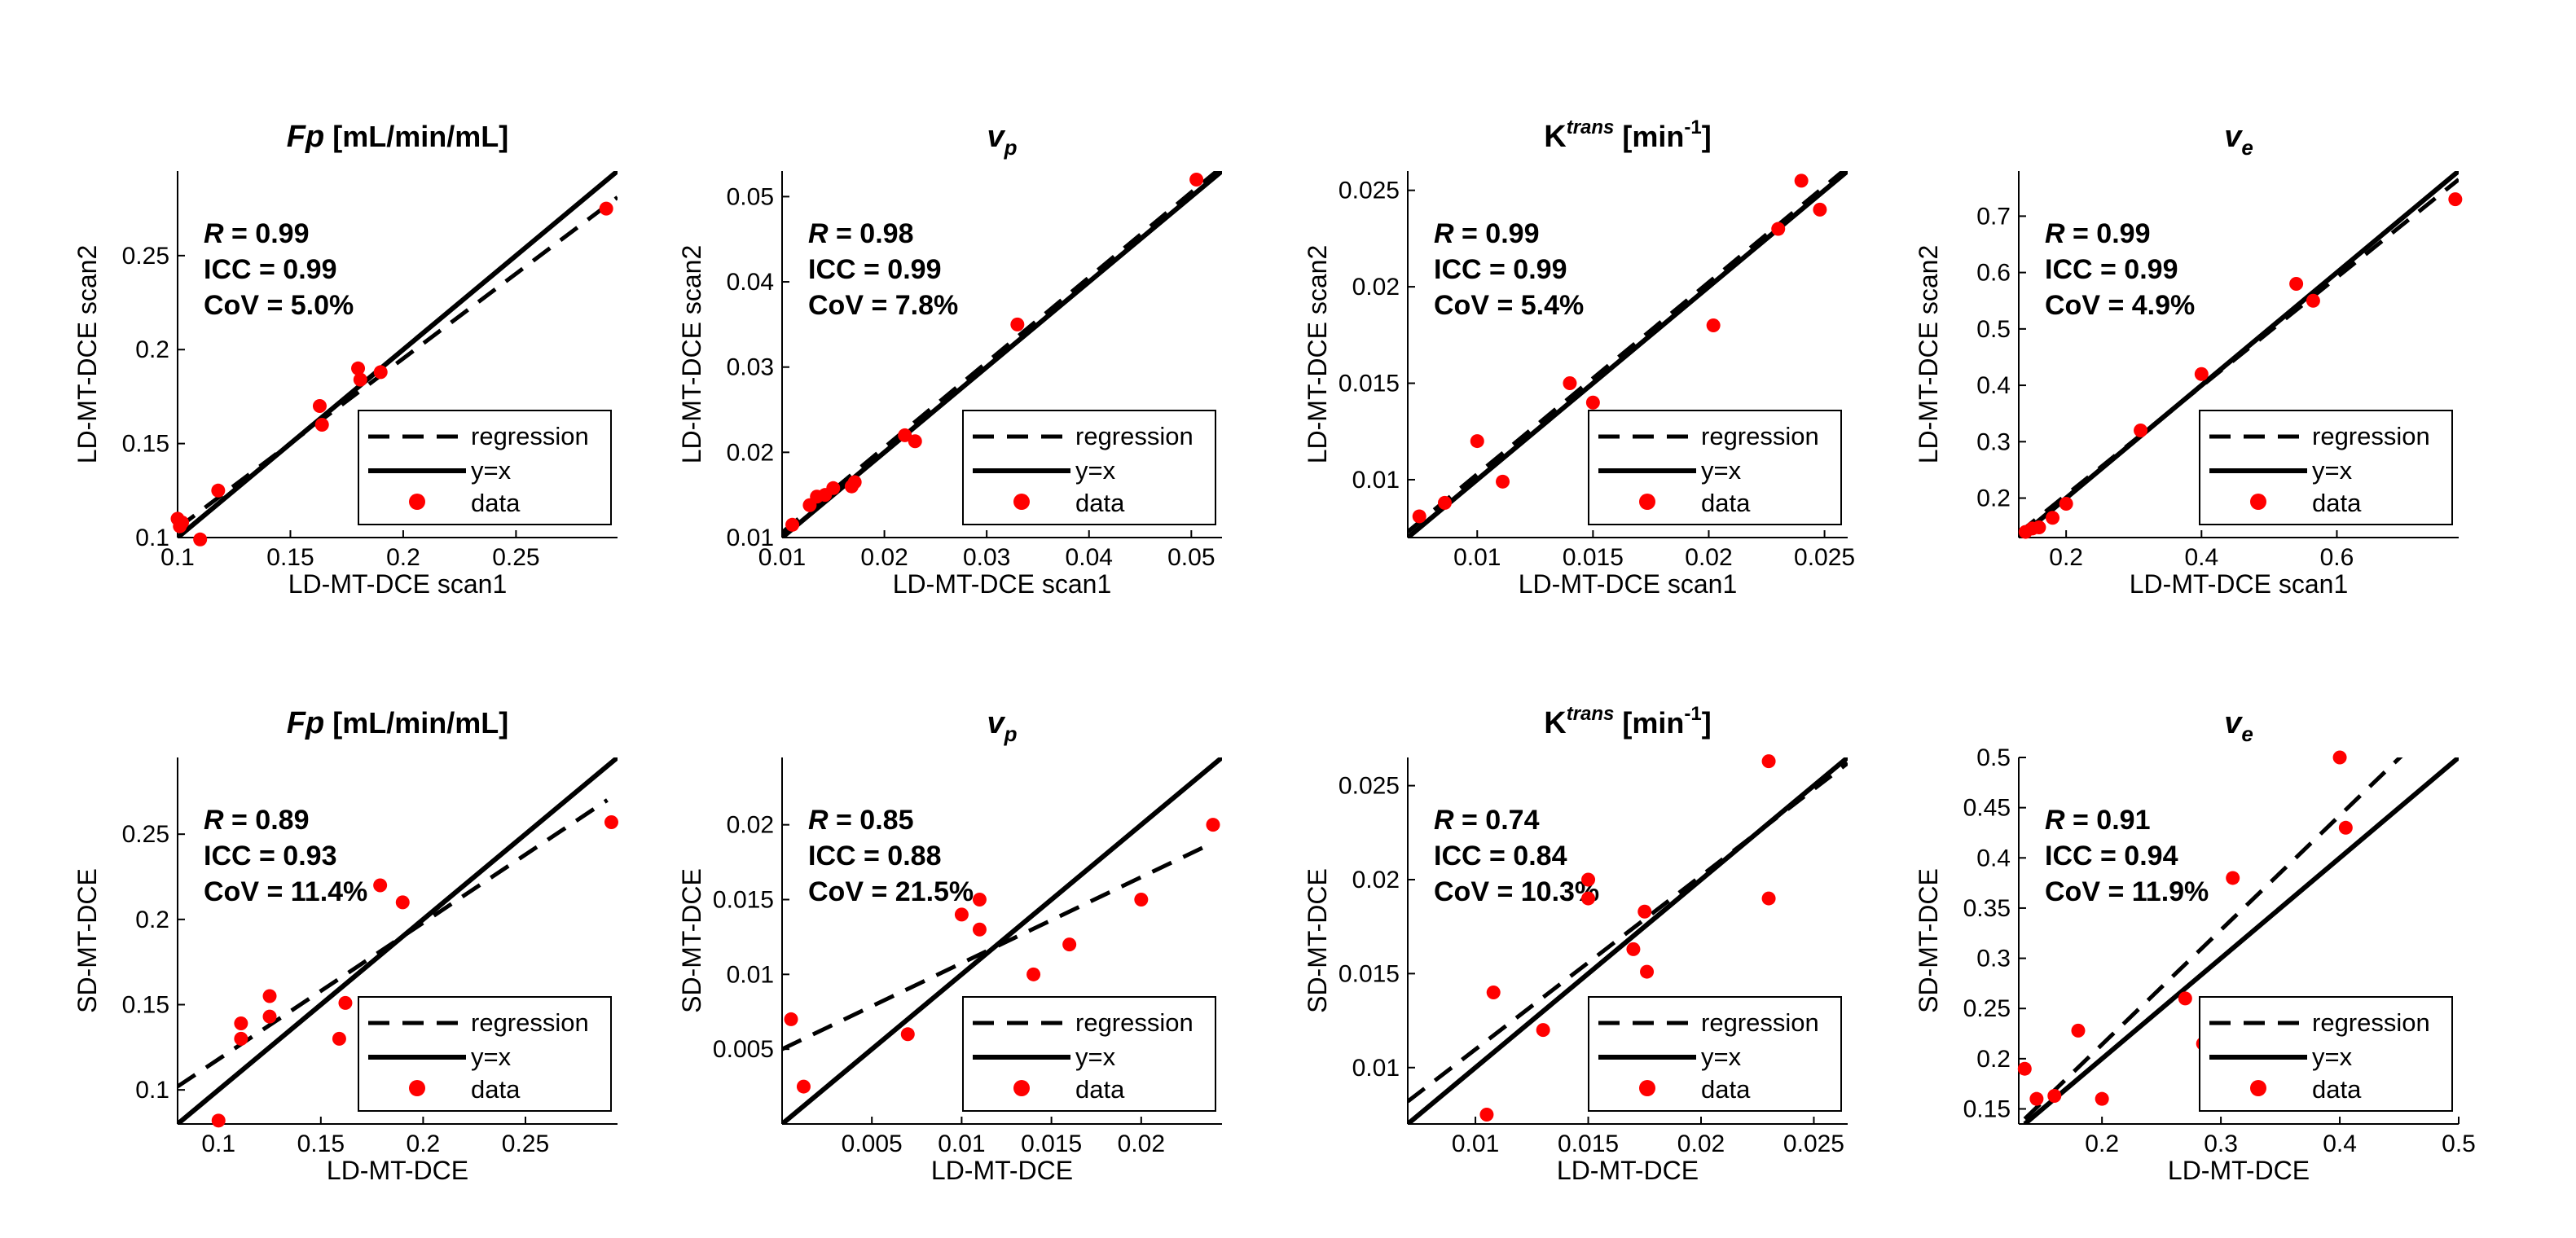 The image size is (2576, 1238). I want to click on chart-title: Fp [mL/min/mL], so click(397, 137).